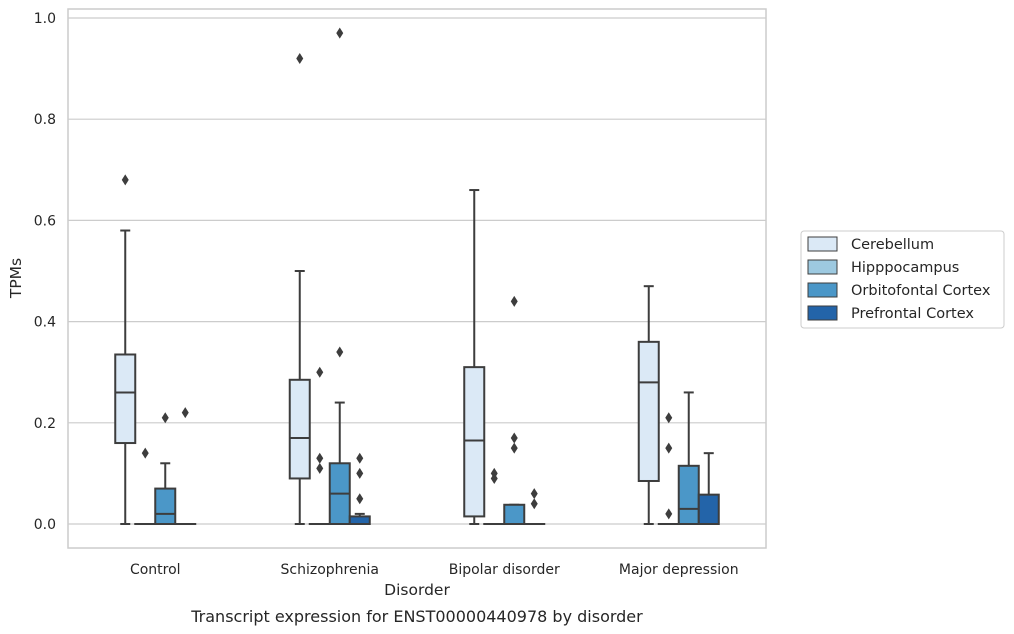 The image size is (1014, 634). What do you see at coordinates (45, 120) in the screenshot?
I see `y-tick-label: 0.8` at bounding box center [45, 120].